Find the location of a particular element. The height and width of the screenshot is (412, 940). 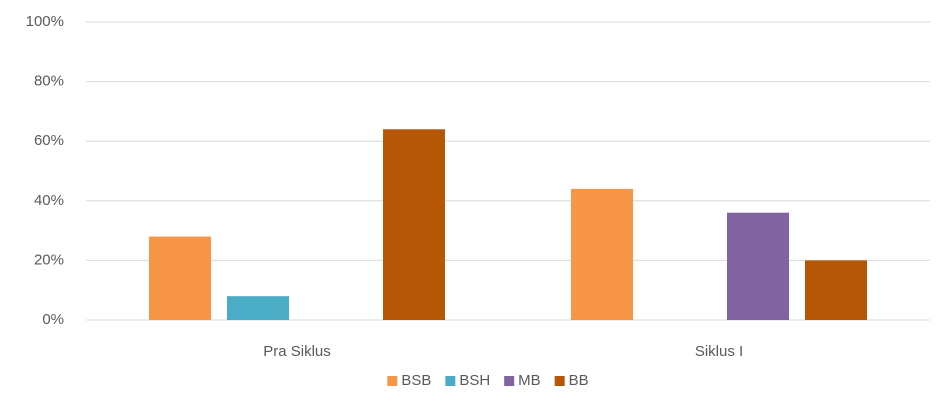

y-tick-label: 80% is located at coordinates (49, 81).